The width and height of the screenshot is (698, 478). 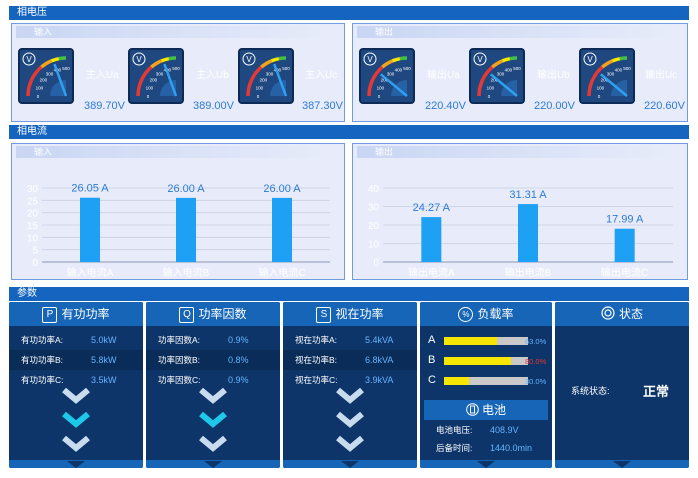 I want to click on meter-label-out-uc: 输出Uc, so click(x=661, y=75).